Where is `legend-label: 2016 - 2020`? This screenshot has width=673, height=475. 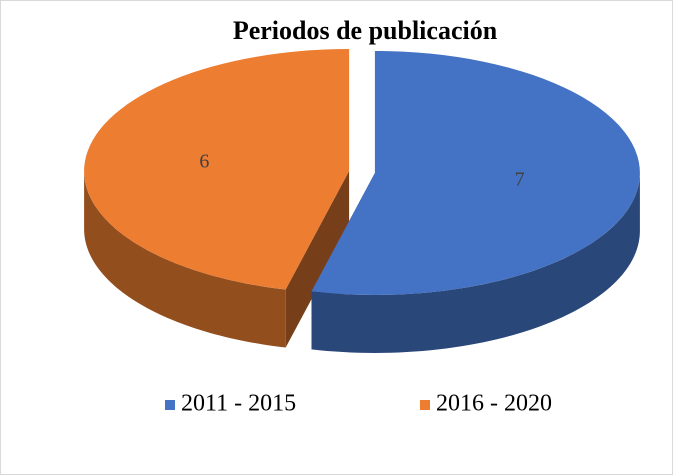
legend-label: 2016 - 2020 is located at coordinates (494, 404).